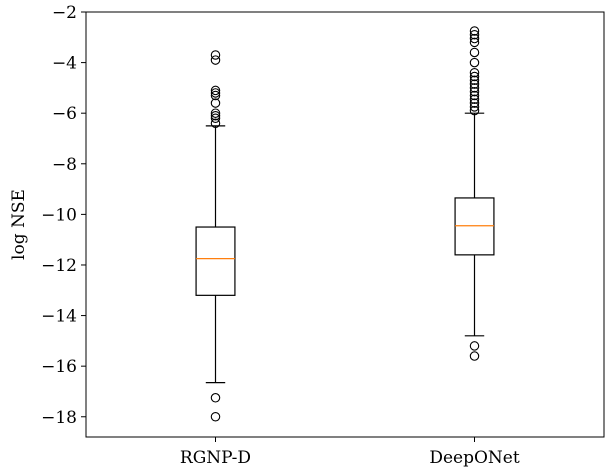 The height and width of the screenshot is (467, 605). I want to click on y-tick-label: −8, so click(64, 165).